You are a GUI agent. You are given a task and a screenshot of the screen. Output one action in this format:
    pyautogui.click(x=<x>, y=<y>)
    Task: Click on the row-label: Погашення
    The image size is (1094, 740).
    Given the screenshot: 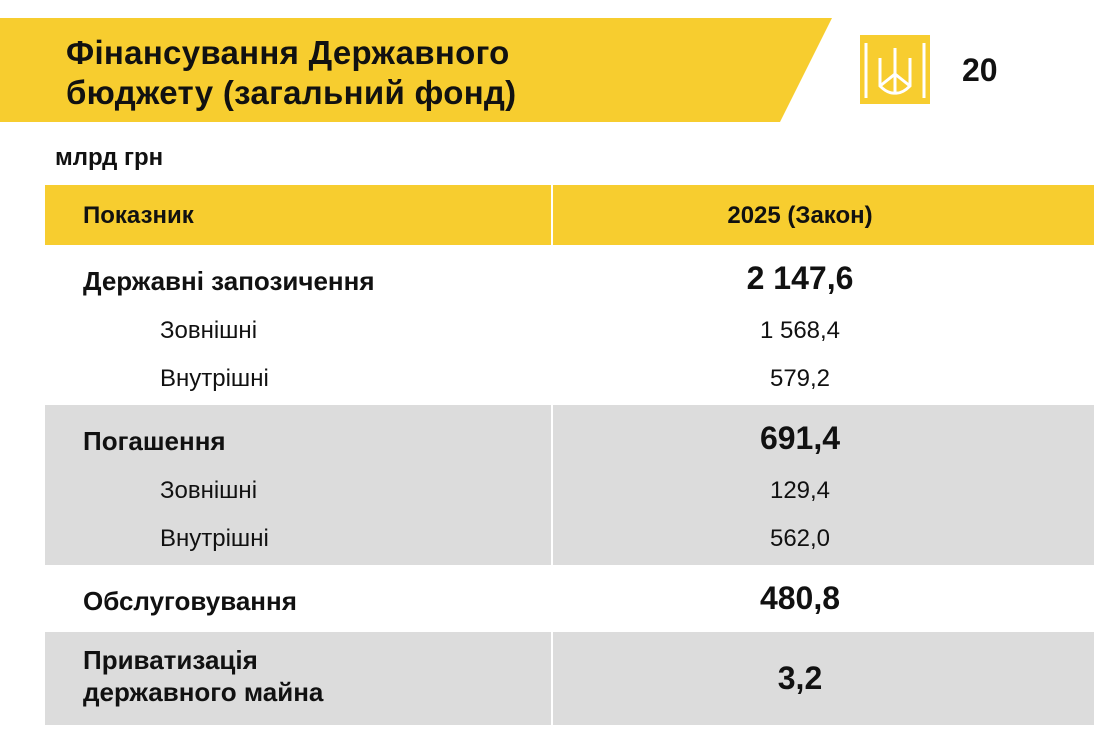 What is the action you would take?
    pyautogui.click(x=154, y=441)
    